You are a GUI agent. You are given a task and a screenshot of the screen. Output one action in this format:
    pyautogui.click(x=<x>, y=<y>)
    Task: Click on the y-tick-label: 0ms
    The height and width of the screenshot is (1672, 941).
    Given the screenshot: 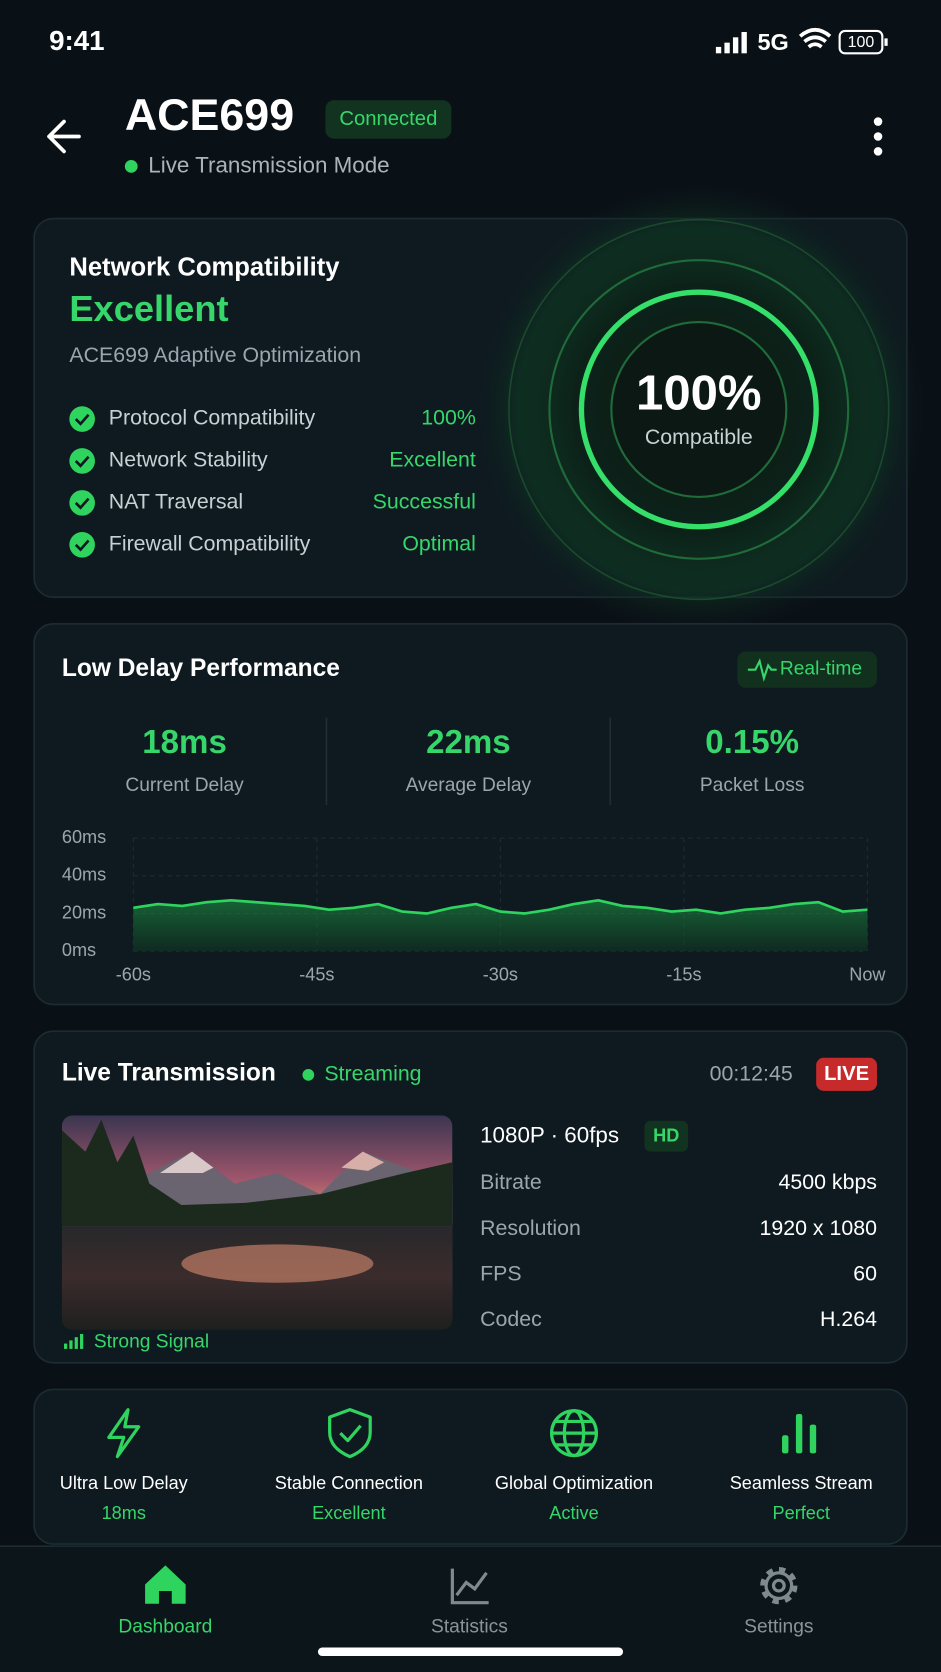 What is the action you would take?
    pyautogui.click(x=79, y=950)
    